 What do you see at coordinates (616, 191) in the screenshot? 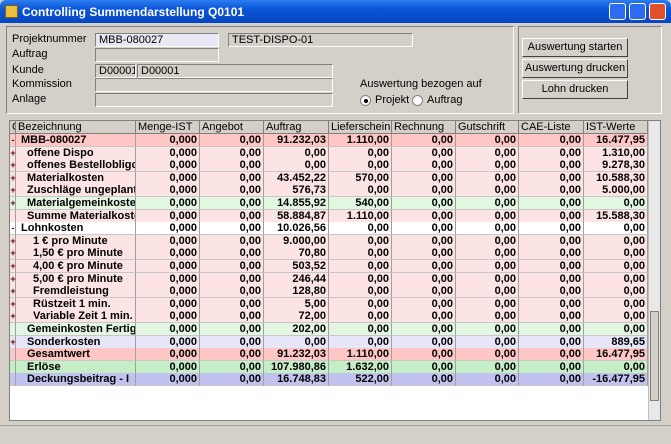
I see `cell-value: 5.000,00` at bounding box center [616, 191].